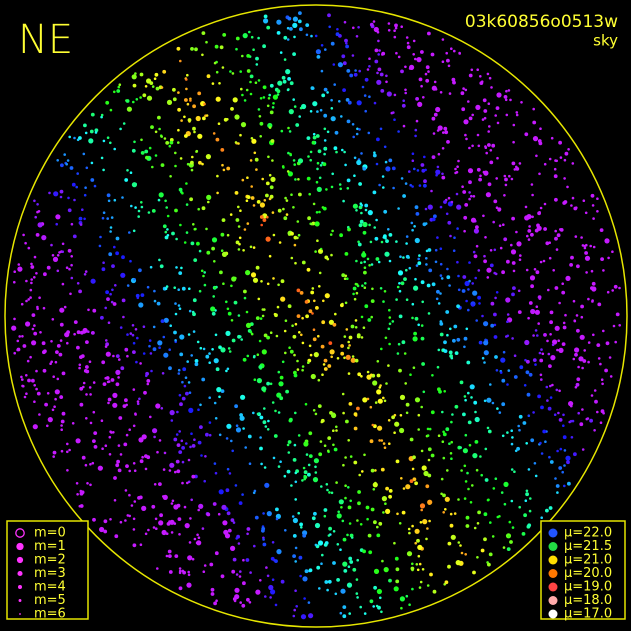 This screenshot has height=631, width=631. I want to click on brightness-symbol, so click(553, 600).